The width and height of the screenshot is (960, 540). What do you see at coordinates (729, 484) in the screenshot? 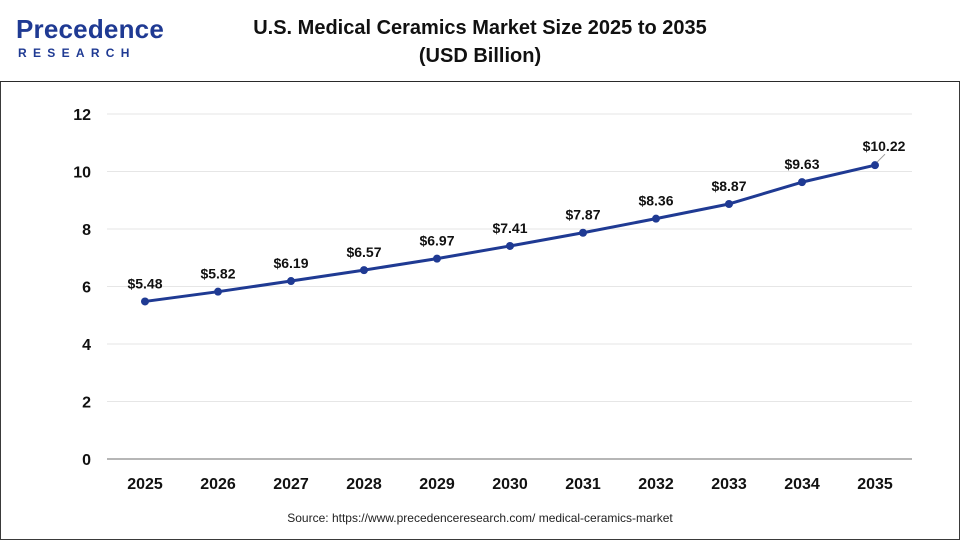
I see `x-tick-label: 2033` at bounding box center [729, 484].